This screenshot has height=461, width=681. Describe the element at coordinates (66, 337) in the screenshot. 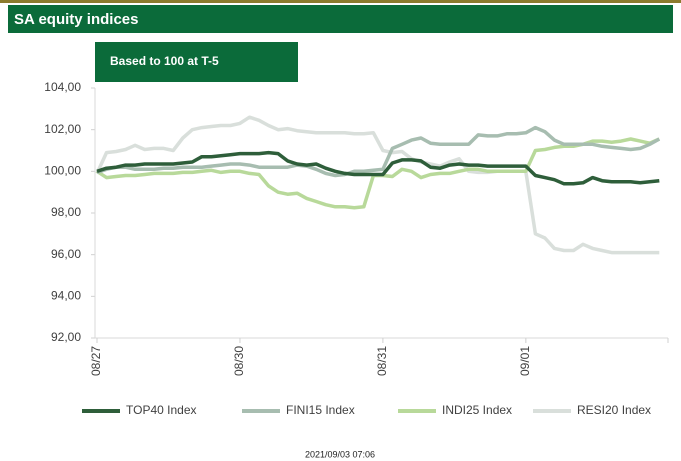

I see `y-tick-label: 92,00` at that location.